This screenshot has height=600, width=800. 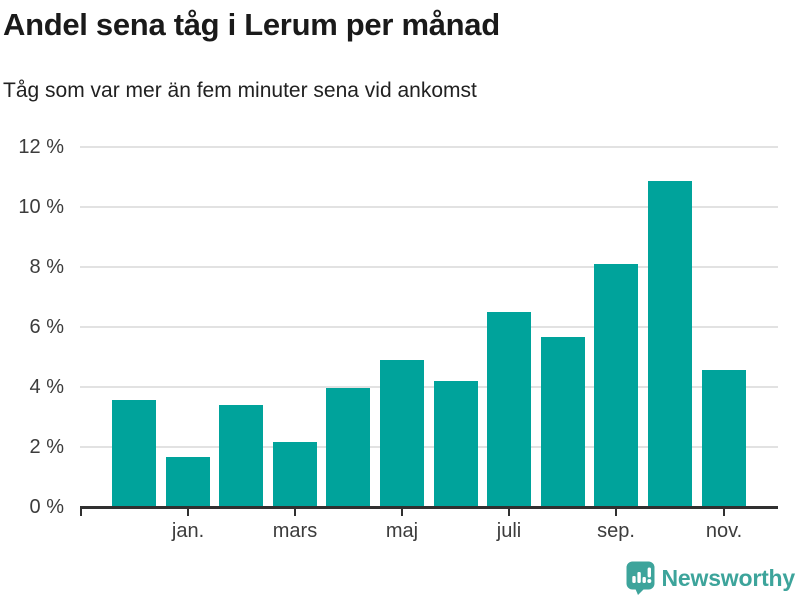 I want to click on x-axis-label: sep., so click(x=616, y=531).